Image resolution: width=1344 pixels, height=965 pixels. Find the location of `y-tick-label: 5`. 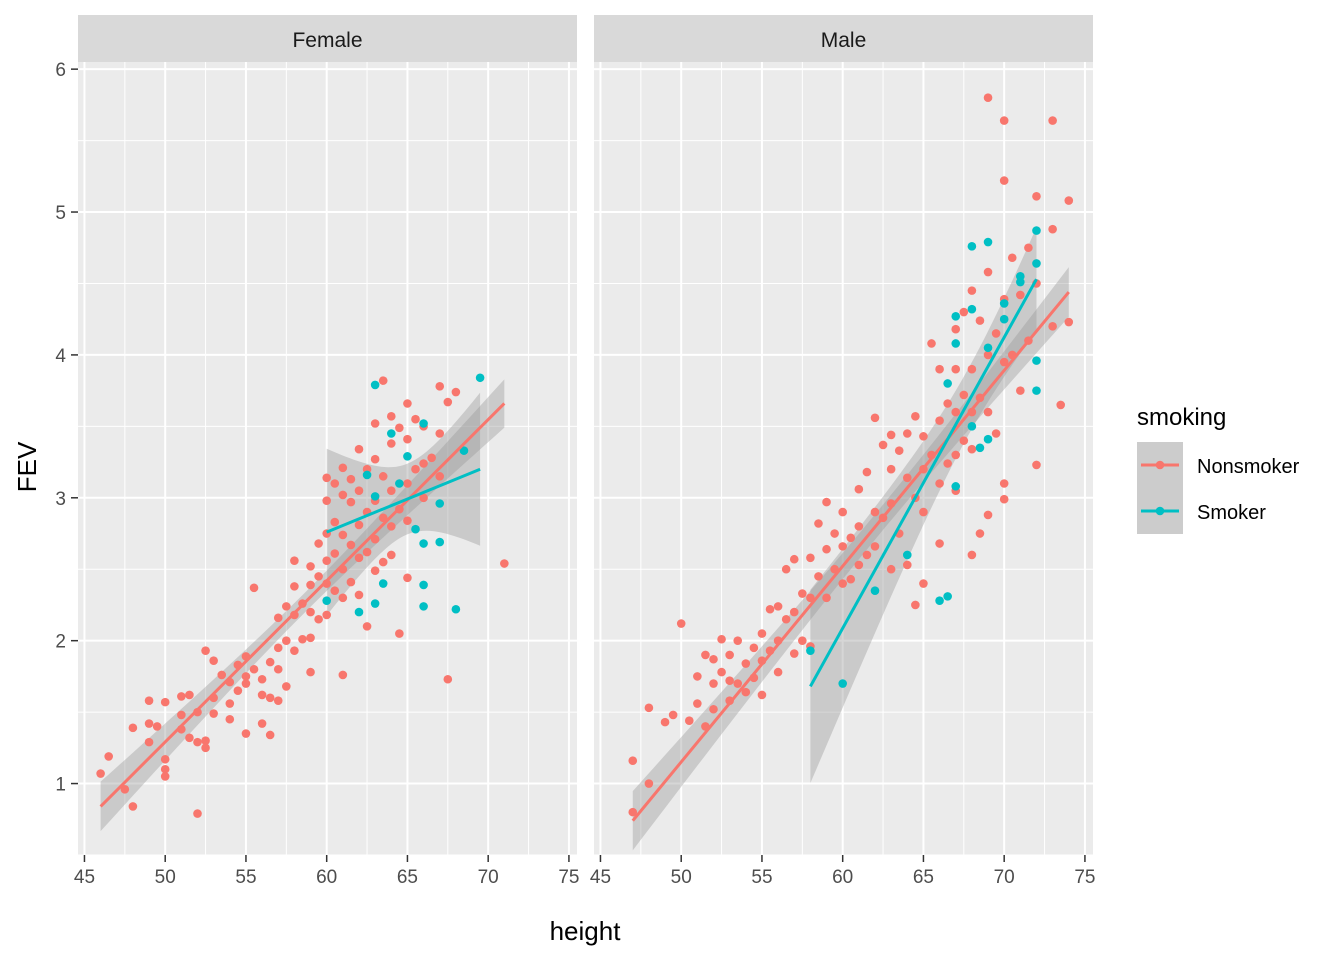

y-tick-label: 5 is located at coordinates (60, 213).